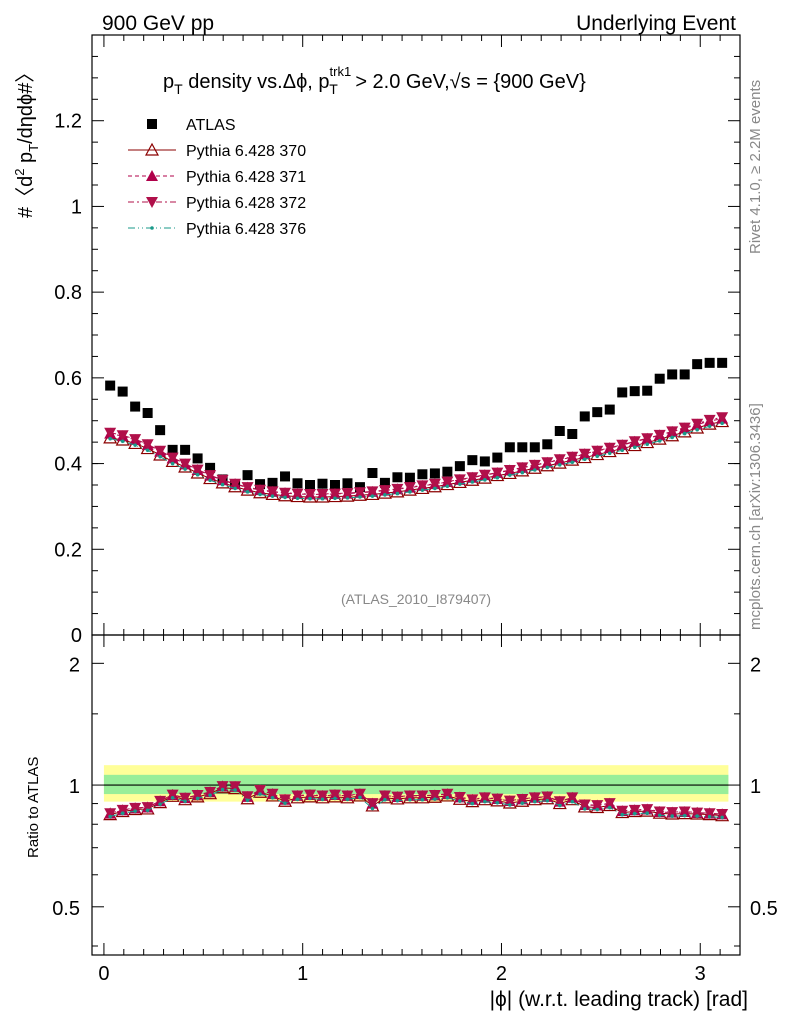 This screenshot has width=786, height=1024. I want to click on ratio-ytick-label-right: 0.5, so click(764, 909).